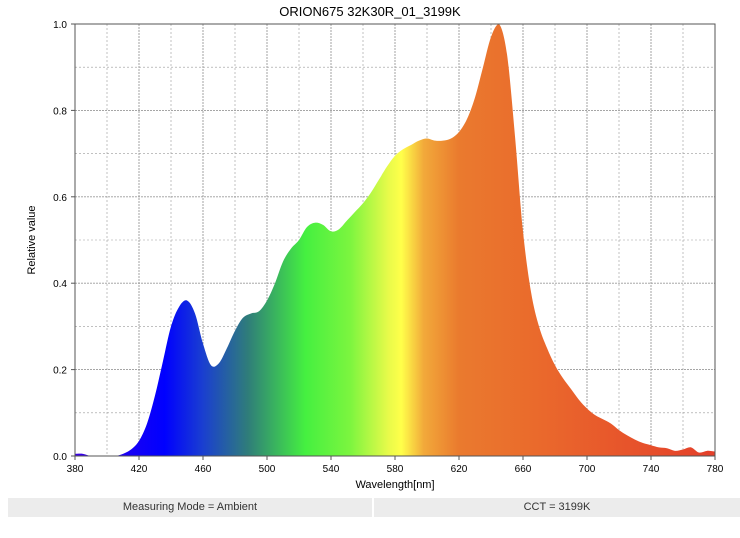 This screenshot has height=538, width=740. I want to click on y-tick-label: 0.0, so click(60, 457).